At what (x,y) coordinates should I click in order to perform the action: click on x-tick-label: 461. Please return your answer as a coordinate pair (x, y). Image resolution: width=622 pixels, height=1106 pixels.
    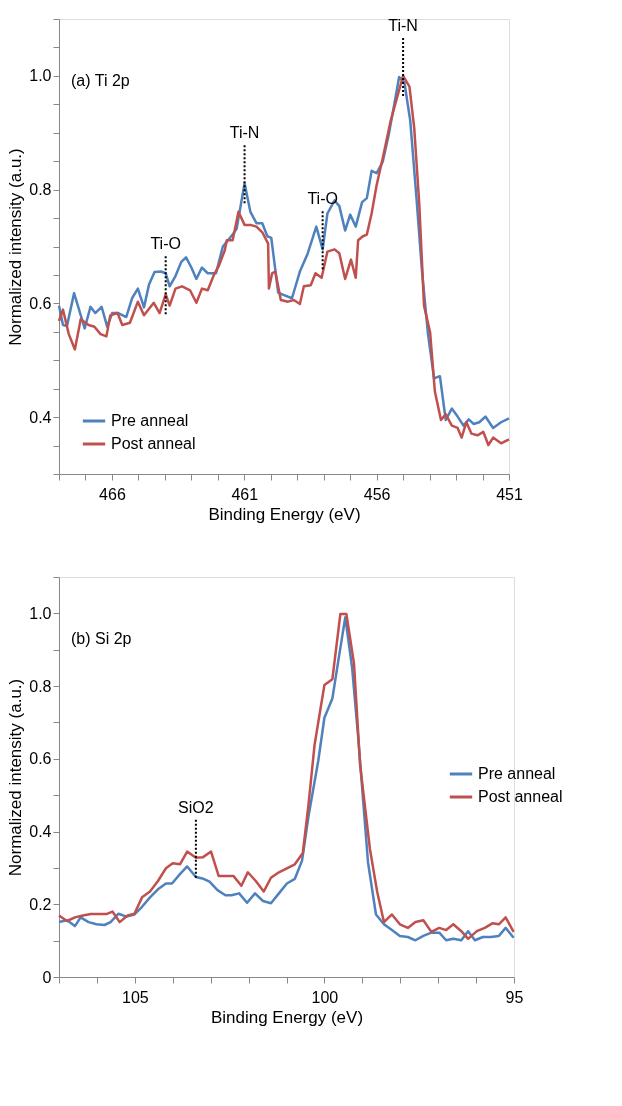
    Looking at the image, I should click on (245, 494).